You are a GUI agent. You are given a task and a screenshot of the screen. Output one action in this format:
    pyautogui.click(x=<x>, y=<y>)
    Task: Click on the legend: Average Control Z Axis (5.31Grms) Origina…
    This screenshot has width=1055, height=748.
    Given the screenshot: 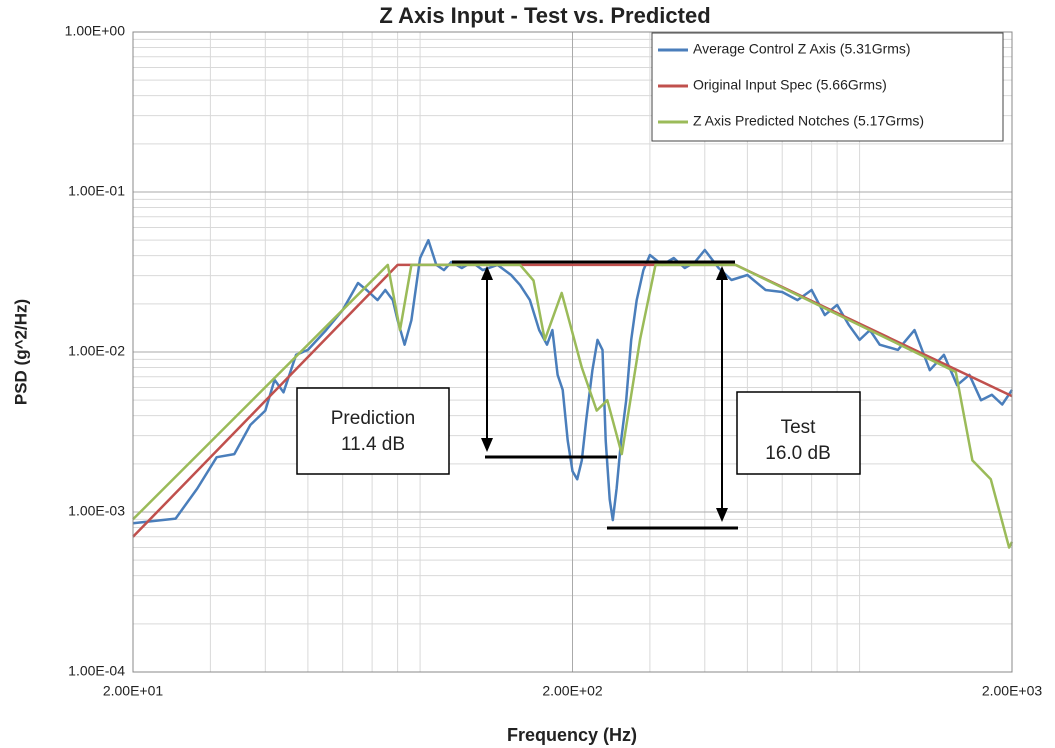 What is the action you would take?
    pyautogui.click(x=827, y=87)
    